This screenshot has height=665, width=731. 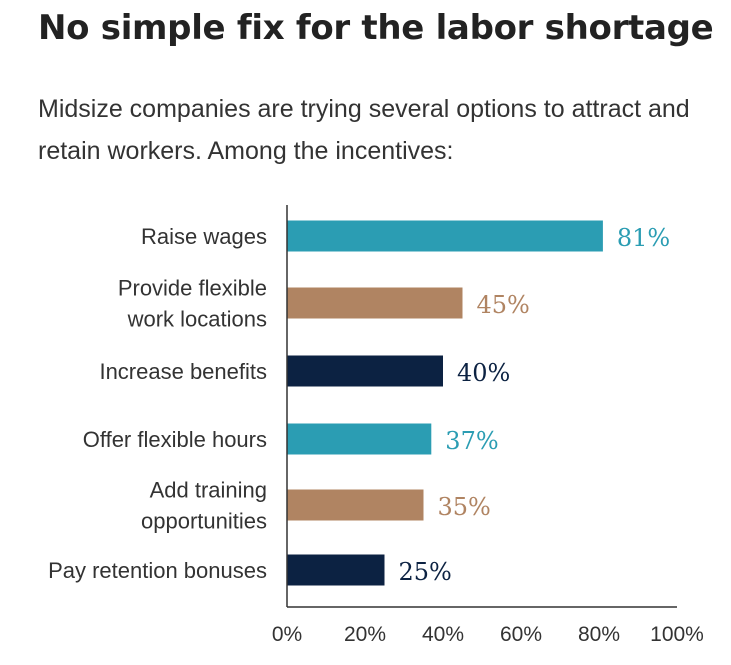 What do you see at coordinates (443, 634) in the screenshot?
I see `x-tick-label-40: 40%` at bounding box center [443, 634].